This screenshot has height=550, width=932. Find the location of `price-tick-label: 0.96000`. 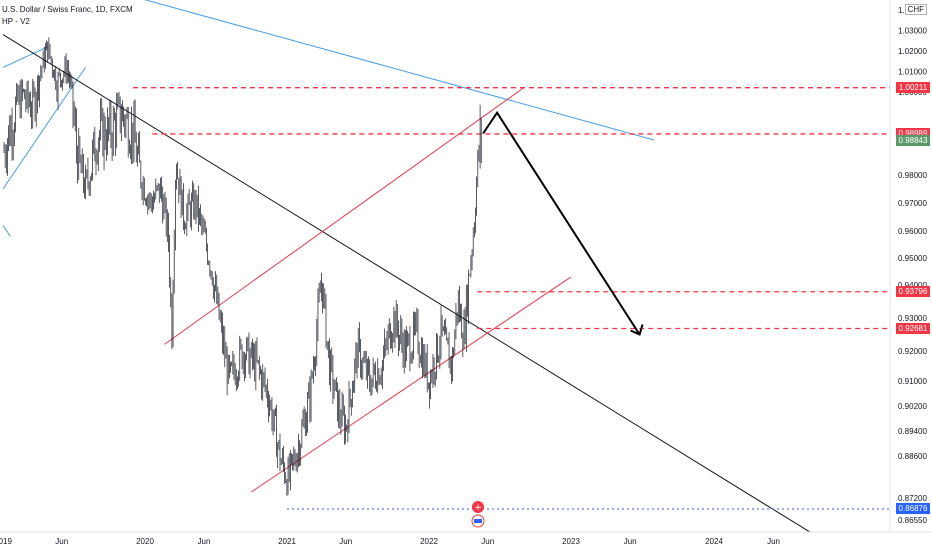

price-tick-label: 0.96000 is located at coordinates (912, 231).